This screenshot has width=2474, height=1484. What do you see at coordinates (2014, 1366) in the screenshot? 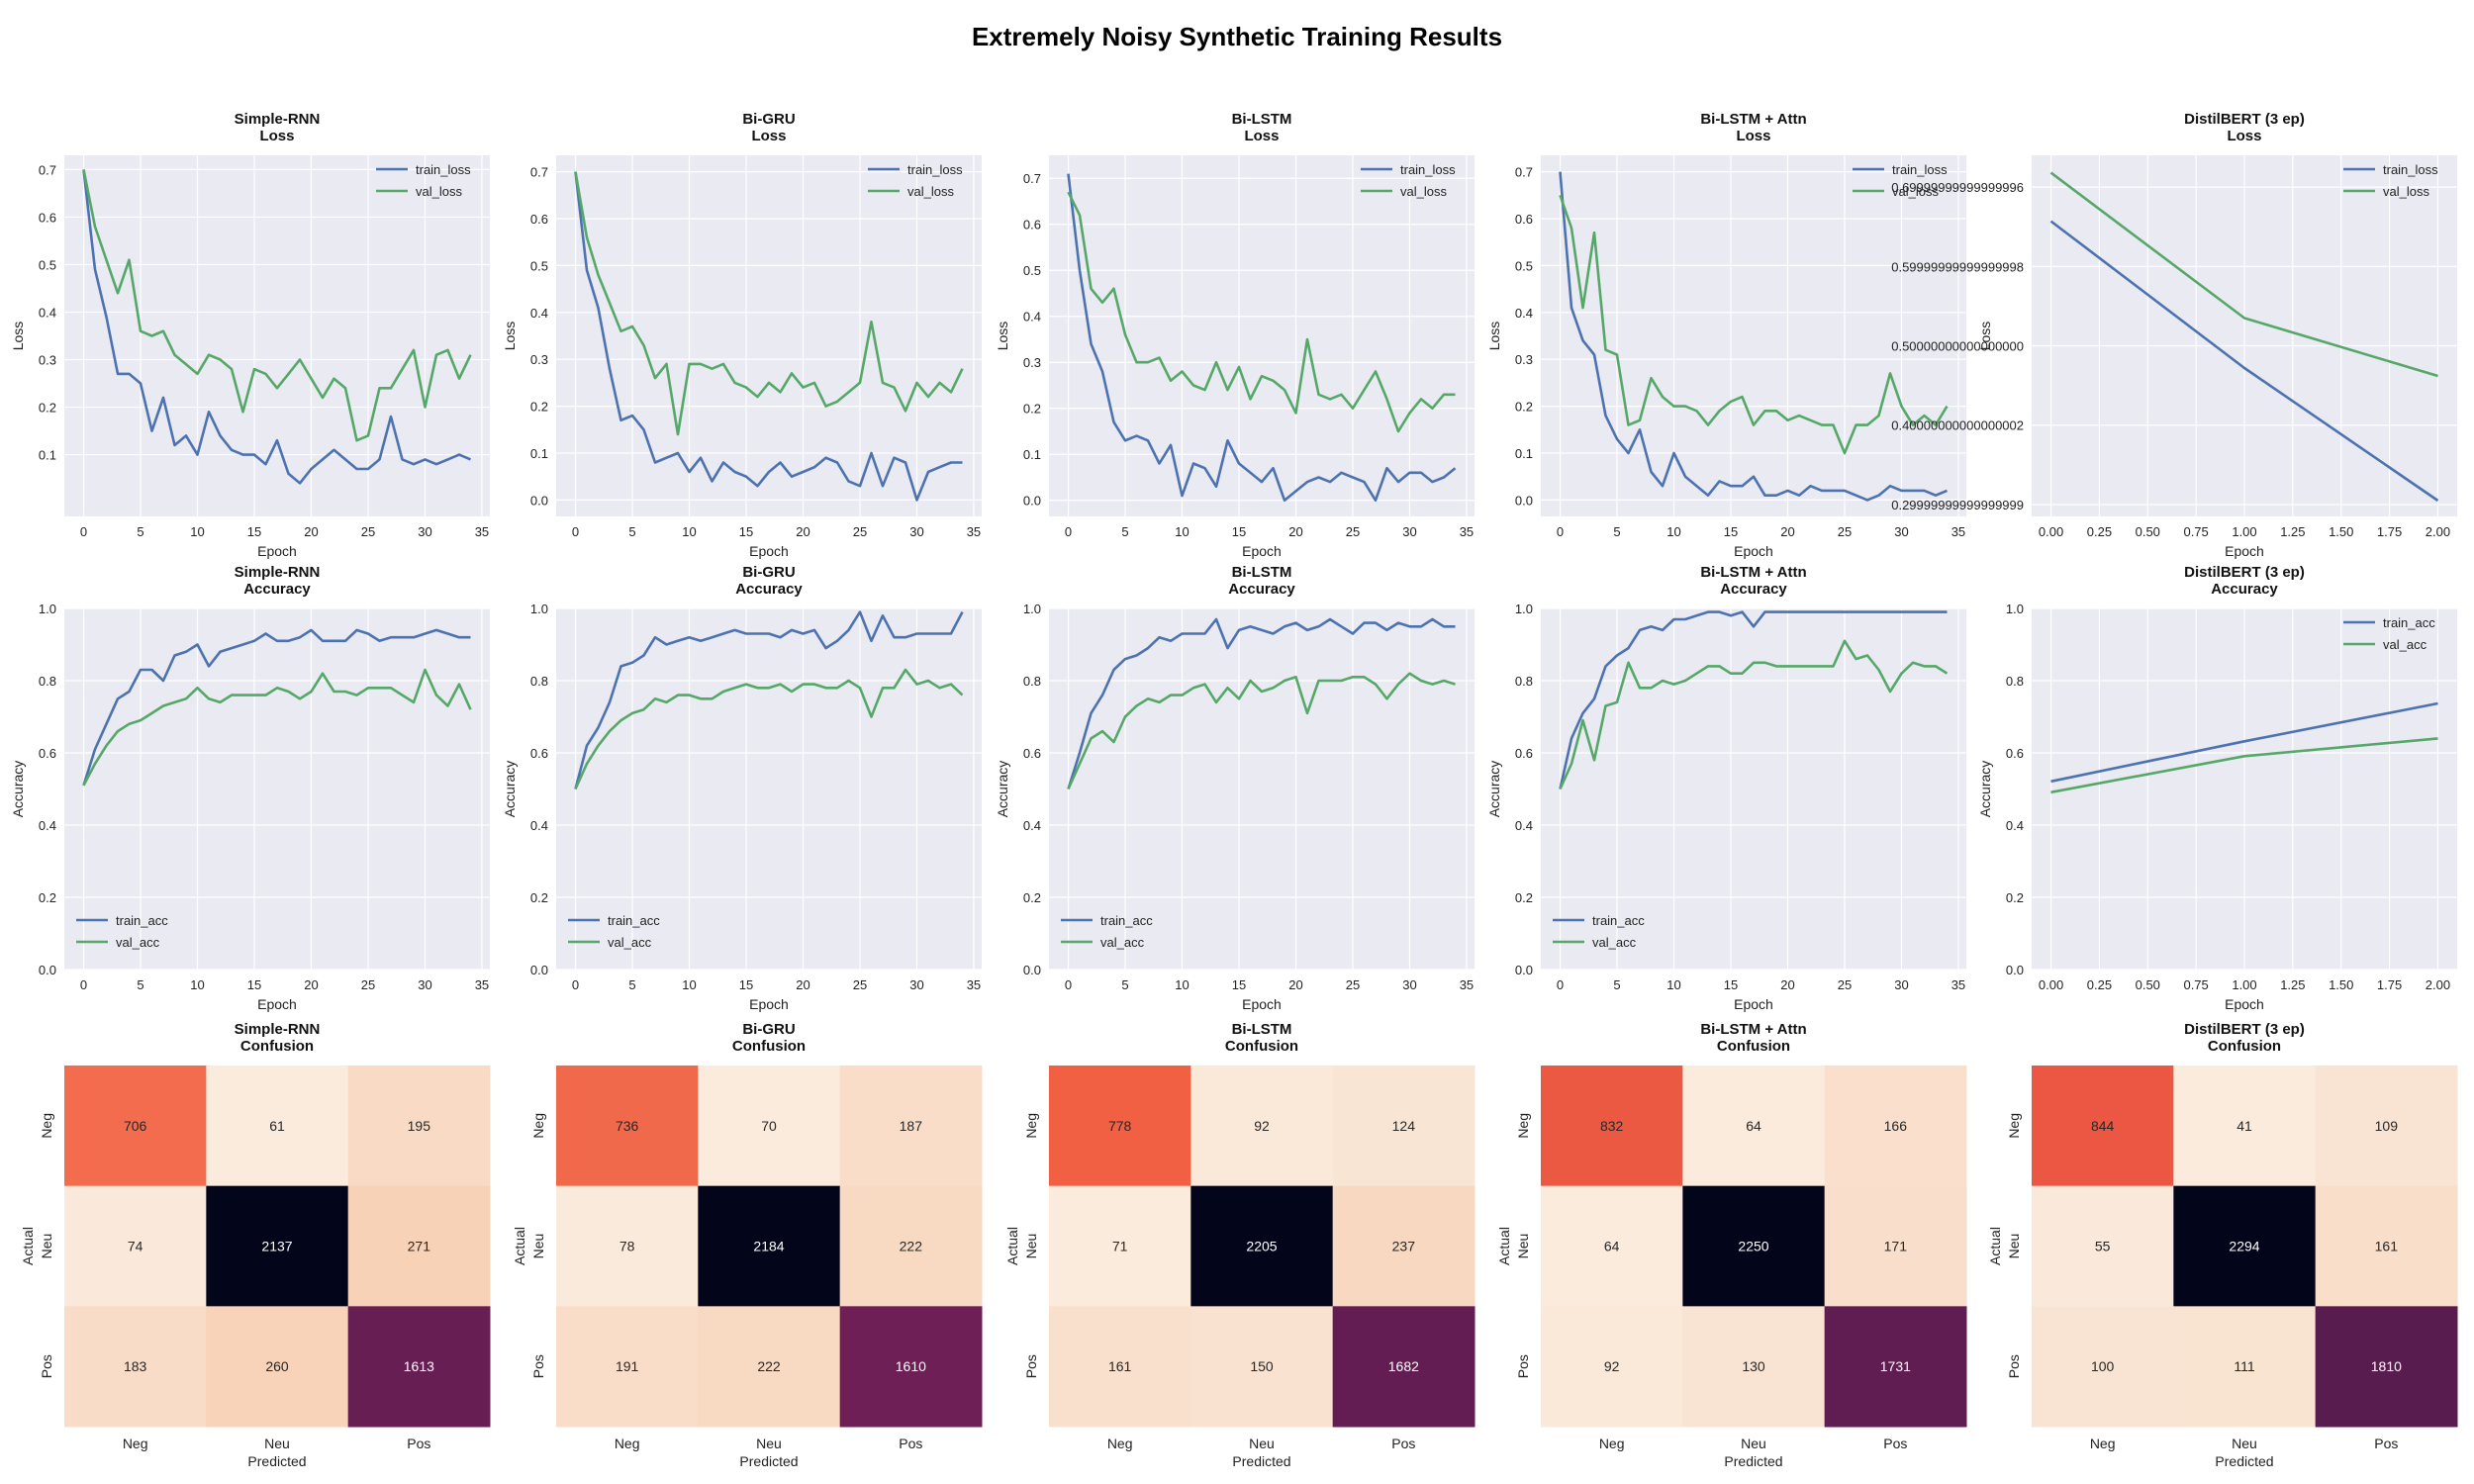
I see `y-tick-label: Pos` at bounding box center [2014, 1366].